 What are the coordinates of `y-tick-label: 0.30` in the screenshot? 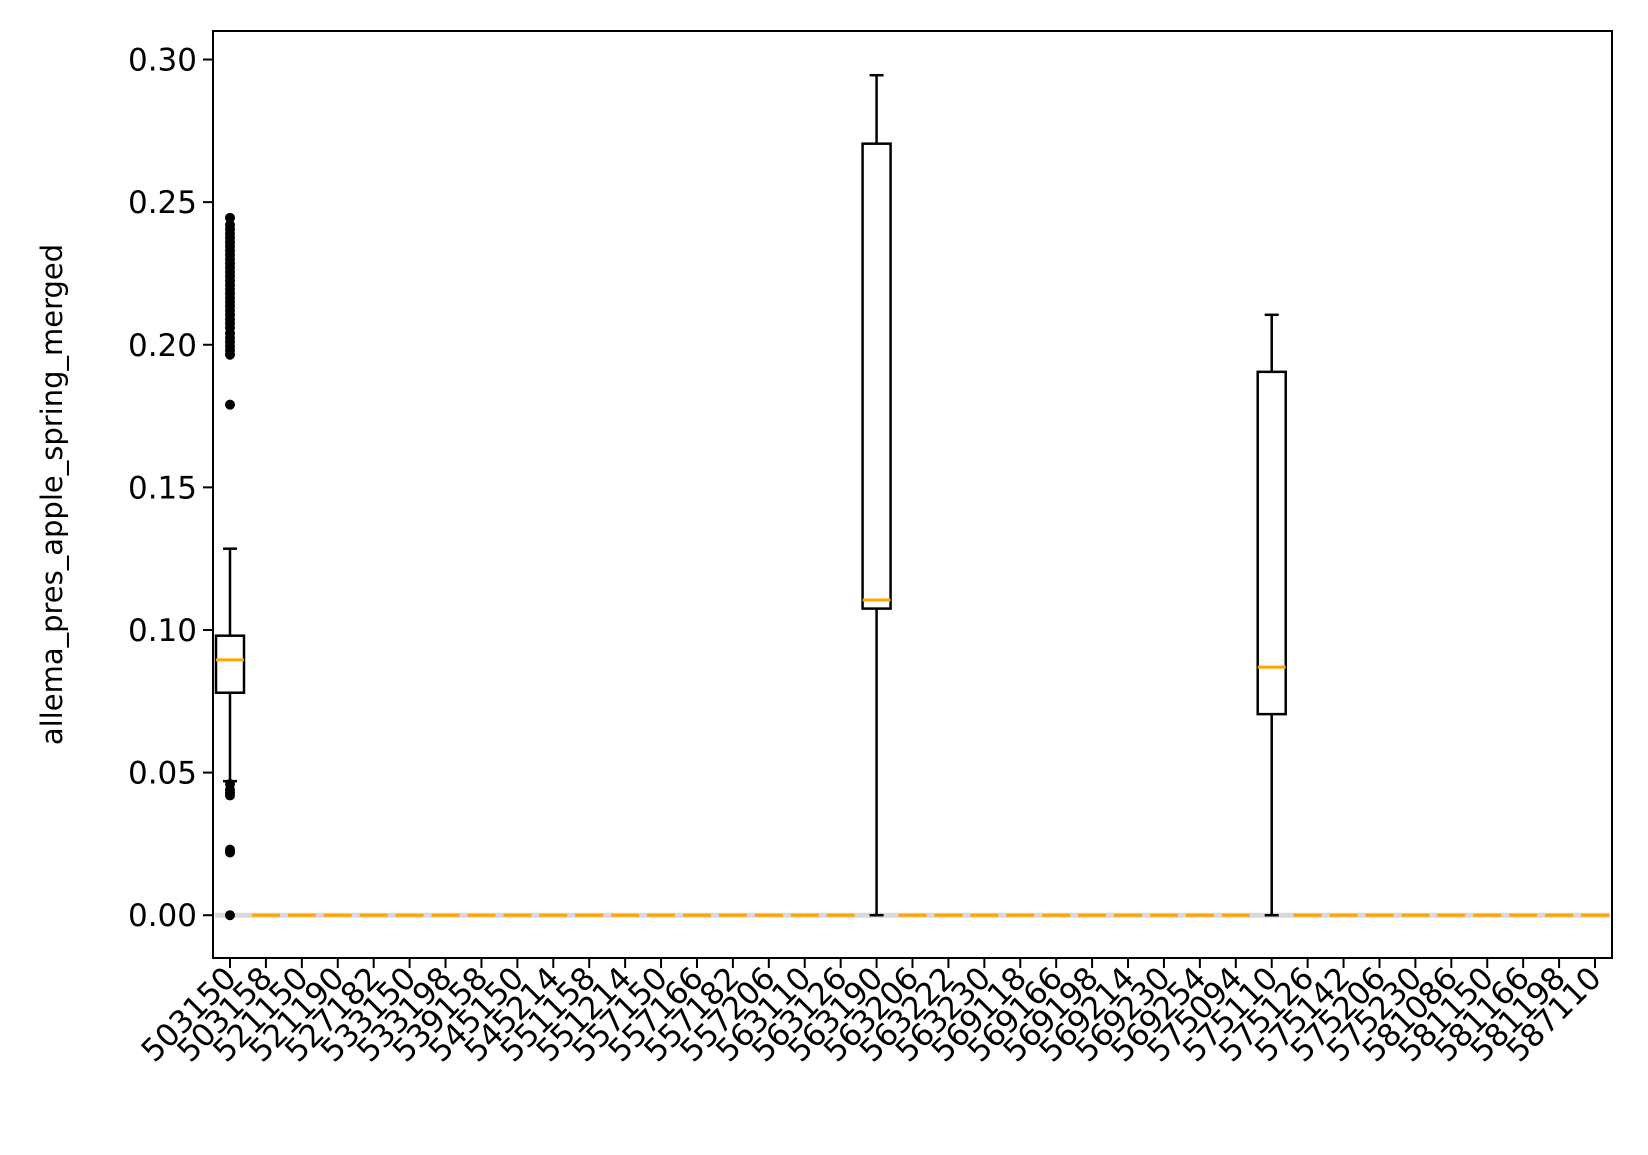 It's located at (162, 61).